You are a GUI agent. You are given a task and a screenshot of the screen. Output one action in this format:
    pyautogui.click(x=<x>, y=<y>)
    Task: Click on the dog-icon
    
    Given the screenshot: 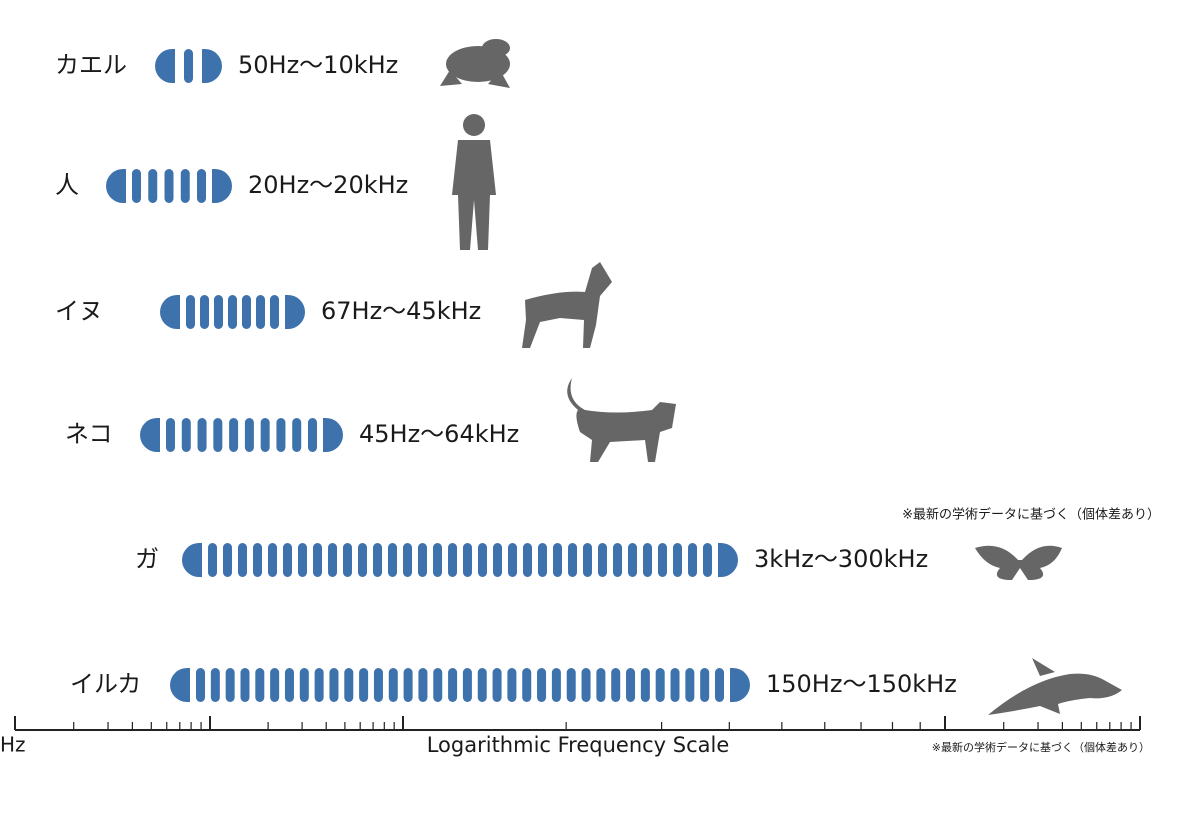 What is the action you would take?
    pyautogui.click(x=567, y=305)
    